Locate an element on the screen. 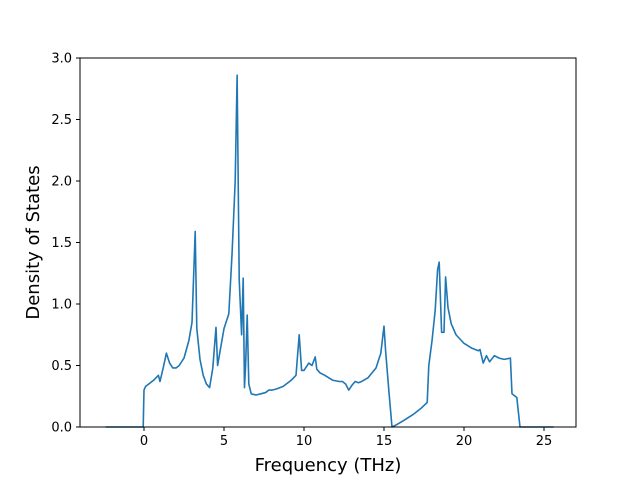 The height and width of the screenshot is (480, 640). x-tick-label: 25 is located at coordinates (544, 441).